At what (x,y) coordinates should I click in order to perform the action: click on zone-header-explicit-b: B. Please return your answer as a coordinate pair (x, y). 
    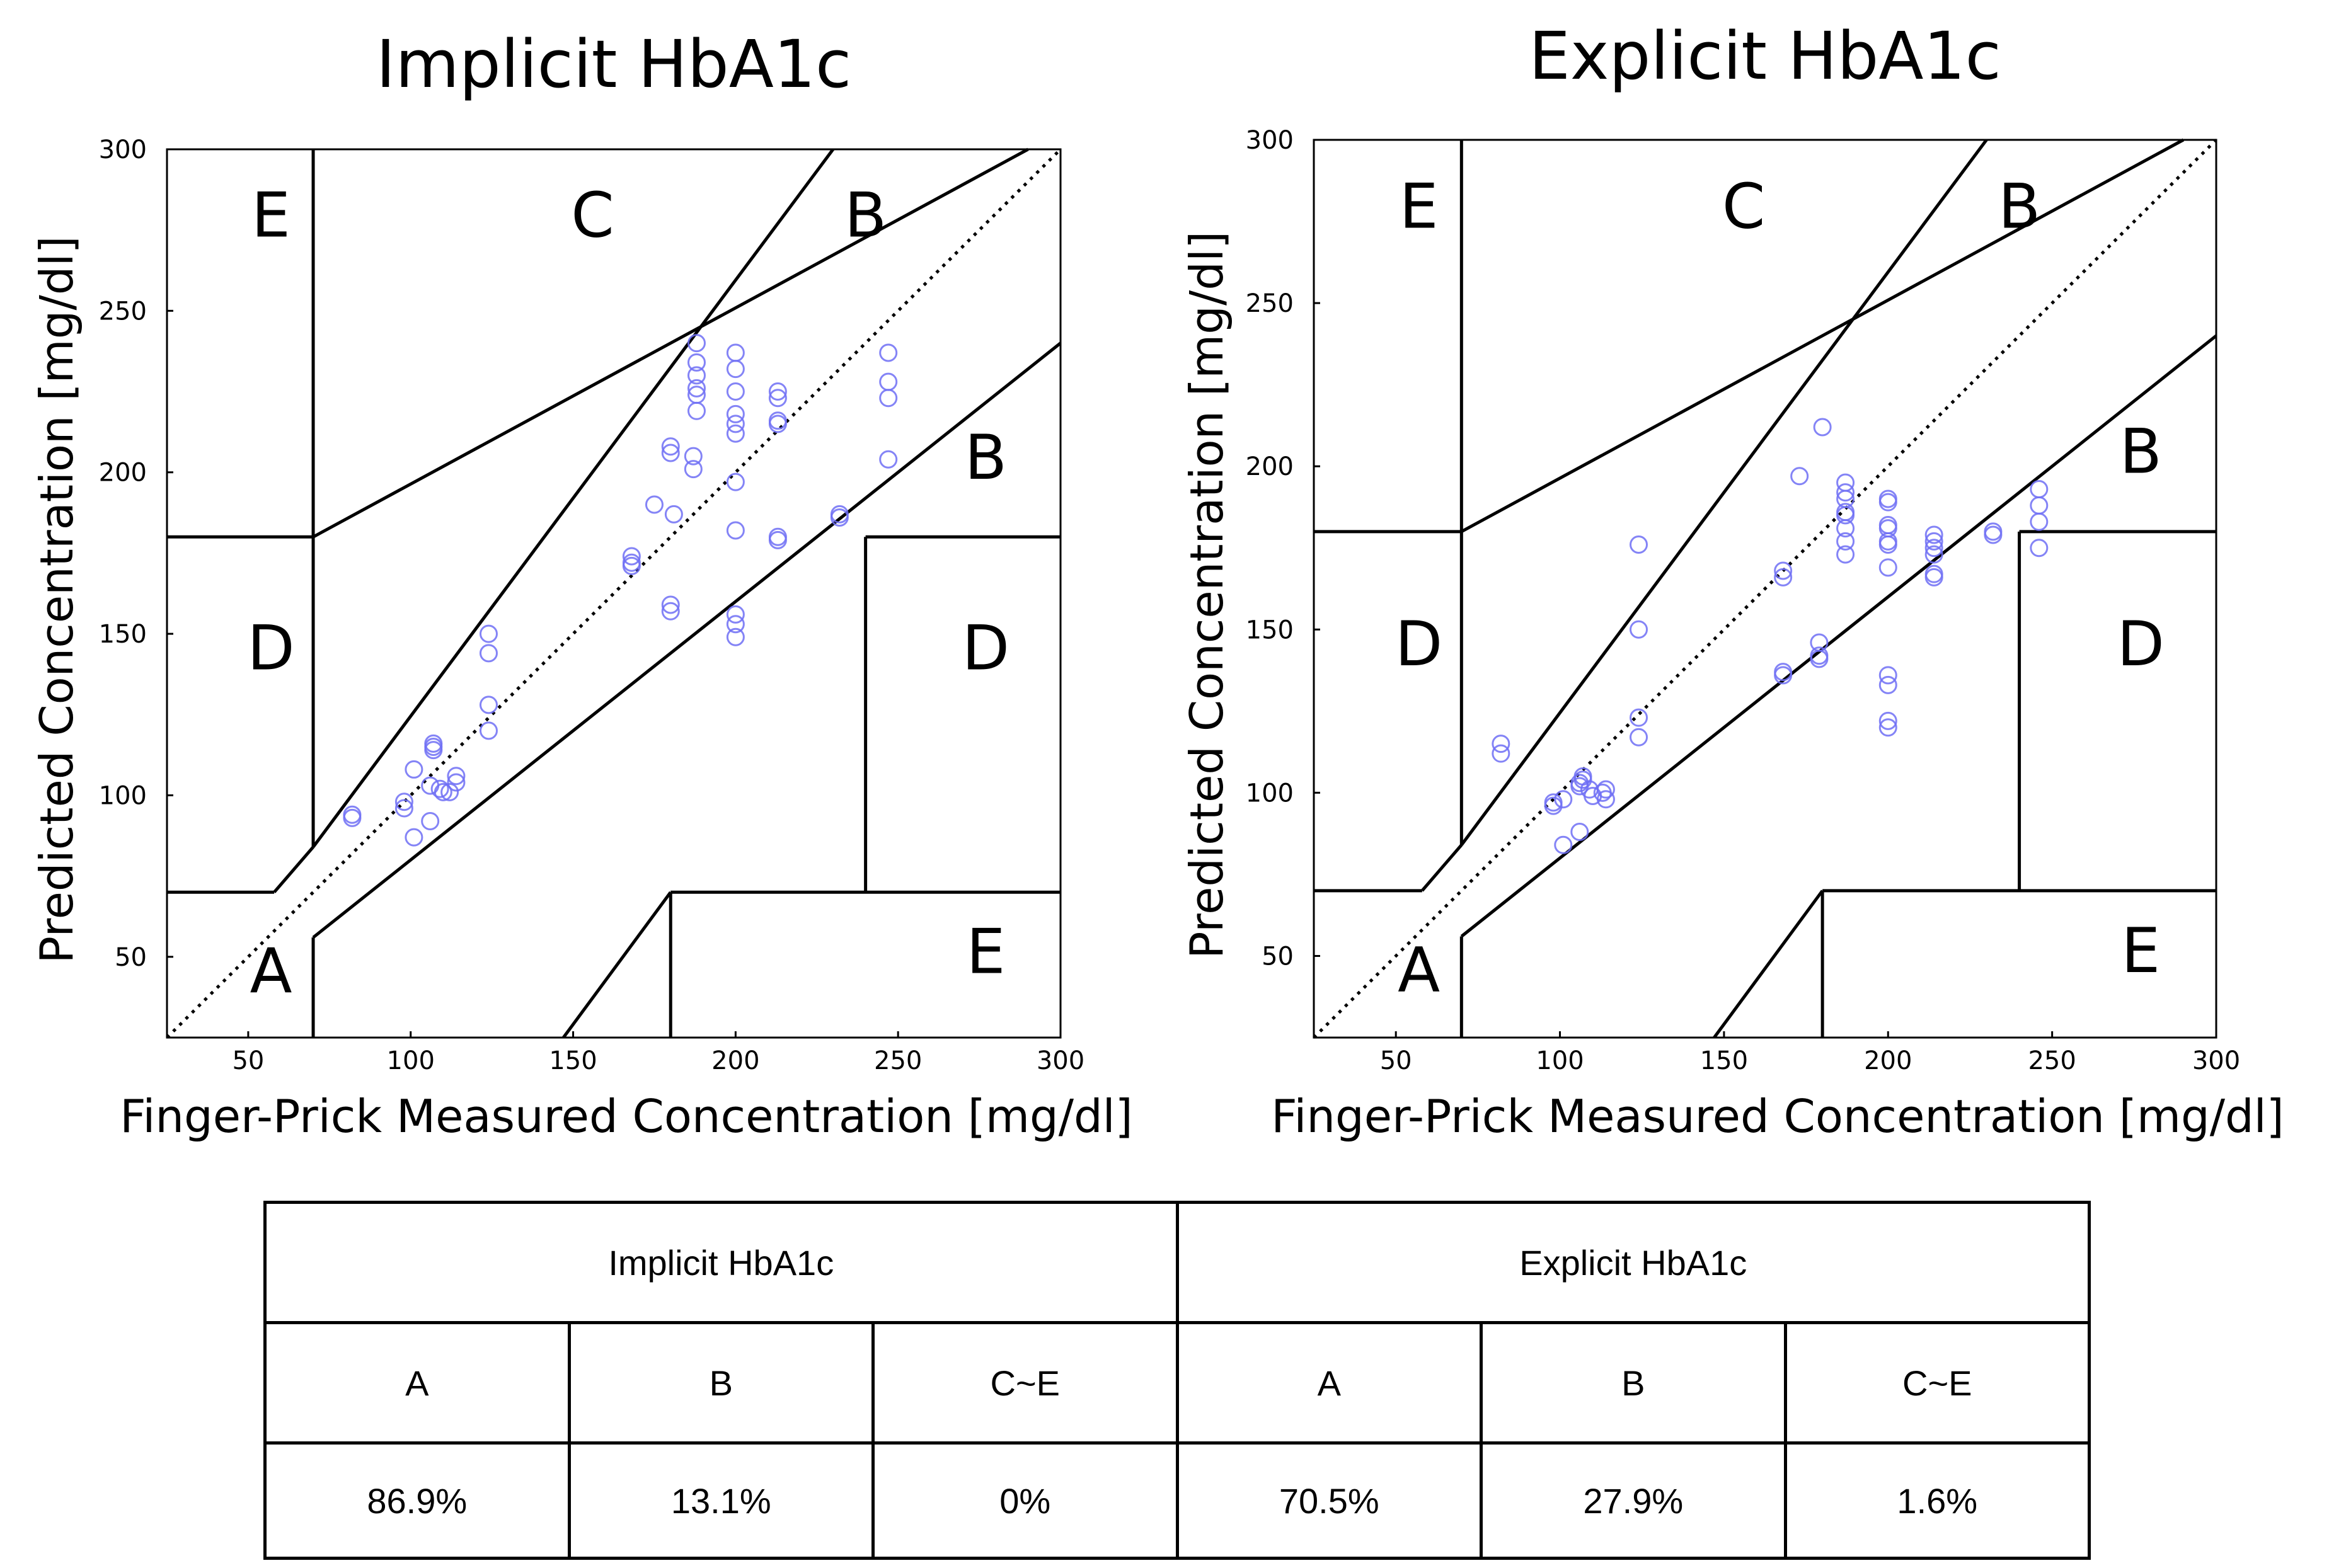
    Looking at the image, I should click on (1633, 1383).